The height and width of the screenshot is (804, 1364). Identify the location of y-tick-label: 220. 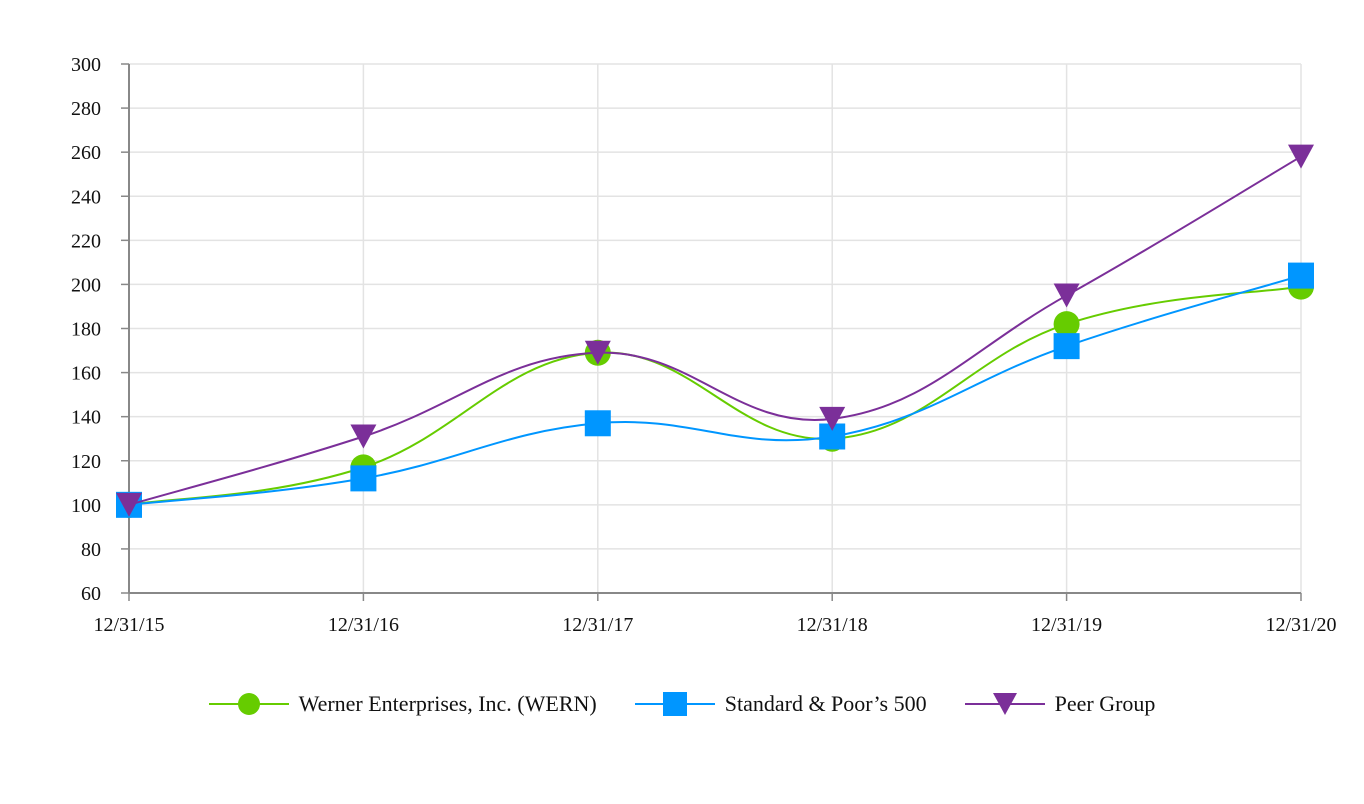
(86, 241).